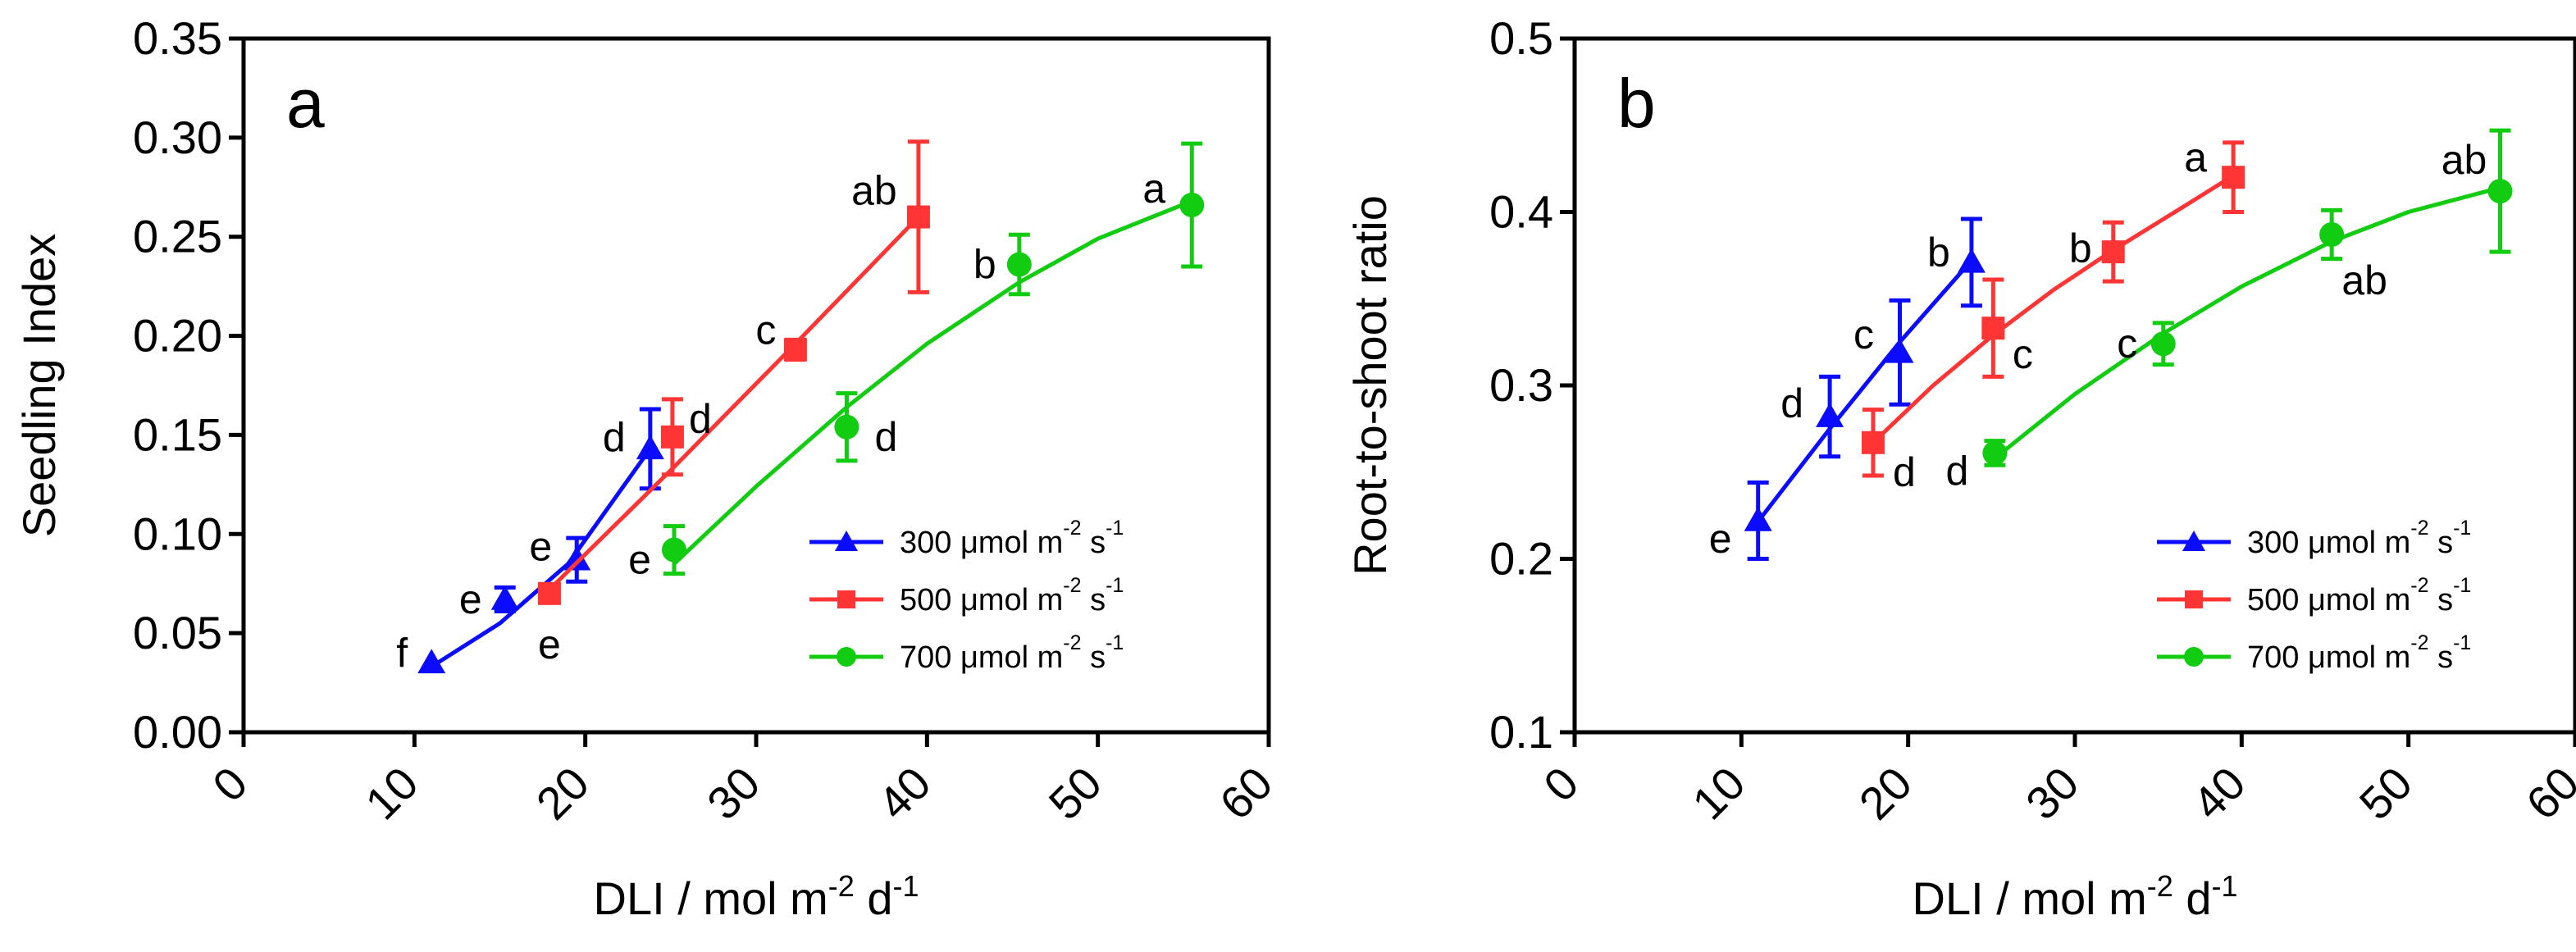  Describe the element at coordinates (1521, 212) in the screenshot. I see `y-tick-label: 0.4` at that location.